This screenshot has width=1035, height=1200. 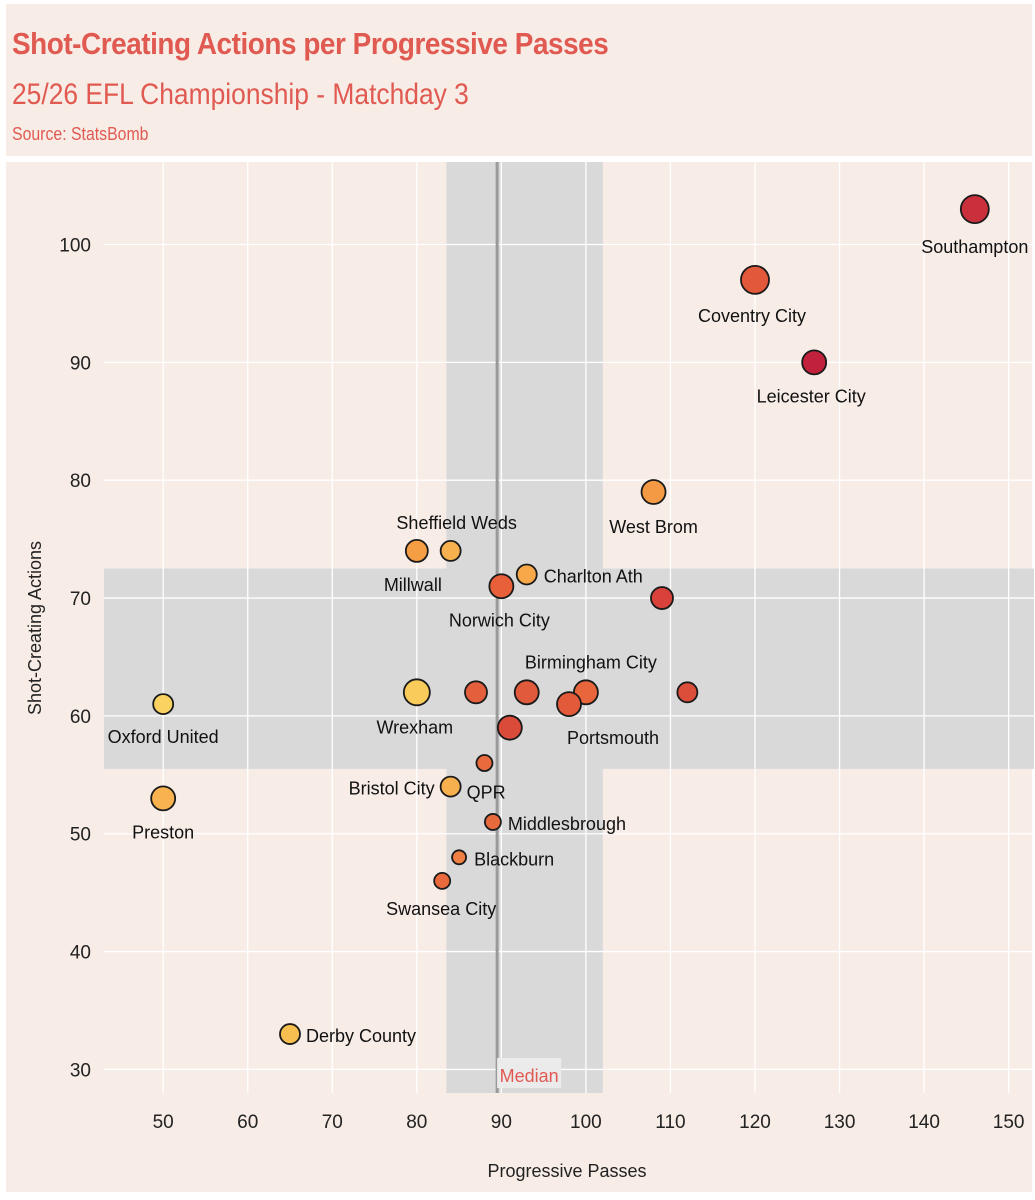 What do you see at coordinates (566, 1171) in the screenshot?
I see `x-axis-title: Progressive Passes` at bounding box center [566, 1171].